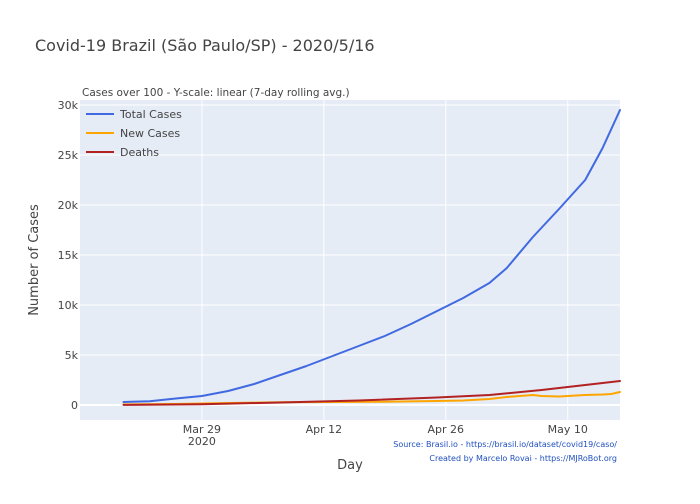 This screenshot has height=504, width=700. I want to click on y-tick-label: 15k, so click(68, 255).